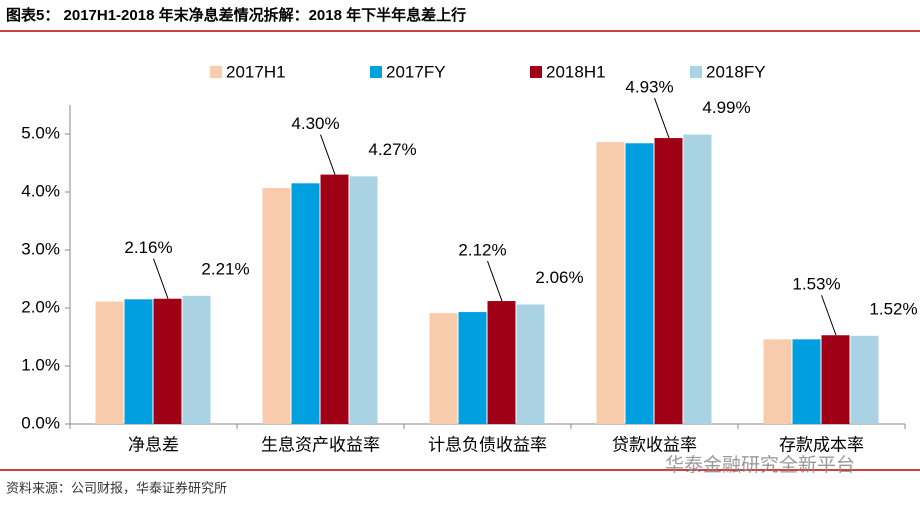 The width and height of the screenshot is (920, 505). I want to click on value-label: 2.16%, so click(148, 247).